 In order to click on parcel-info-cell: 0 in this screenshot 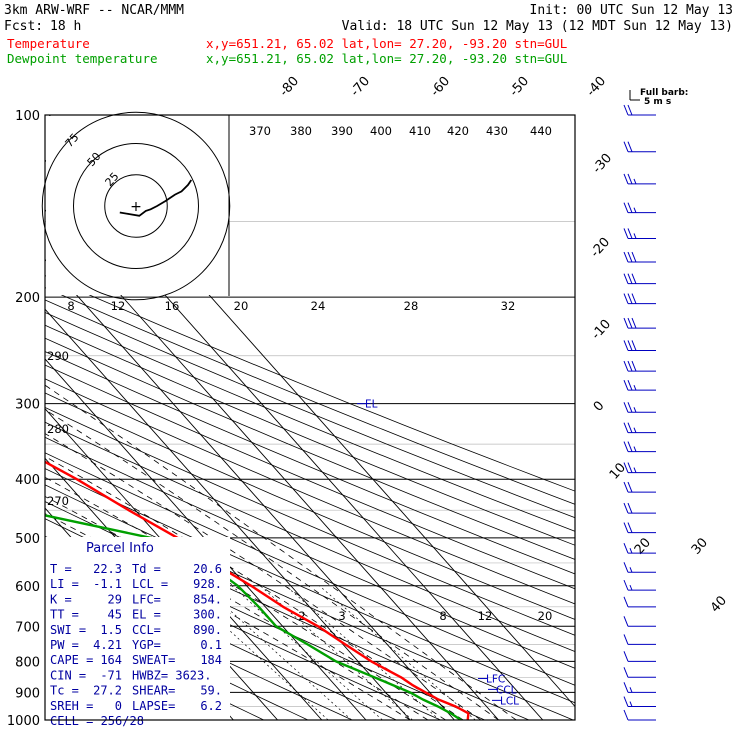, I will do `click(118, 706)`.